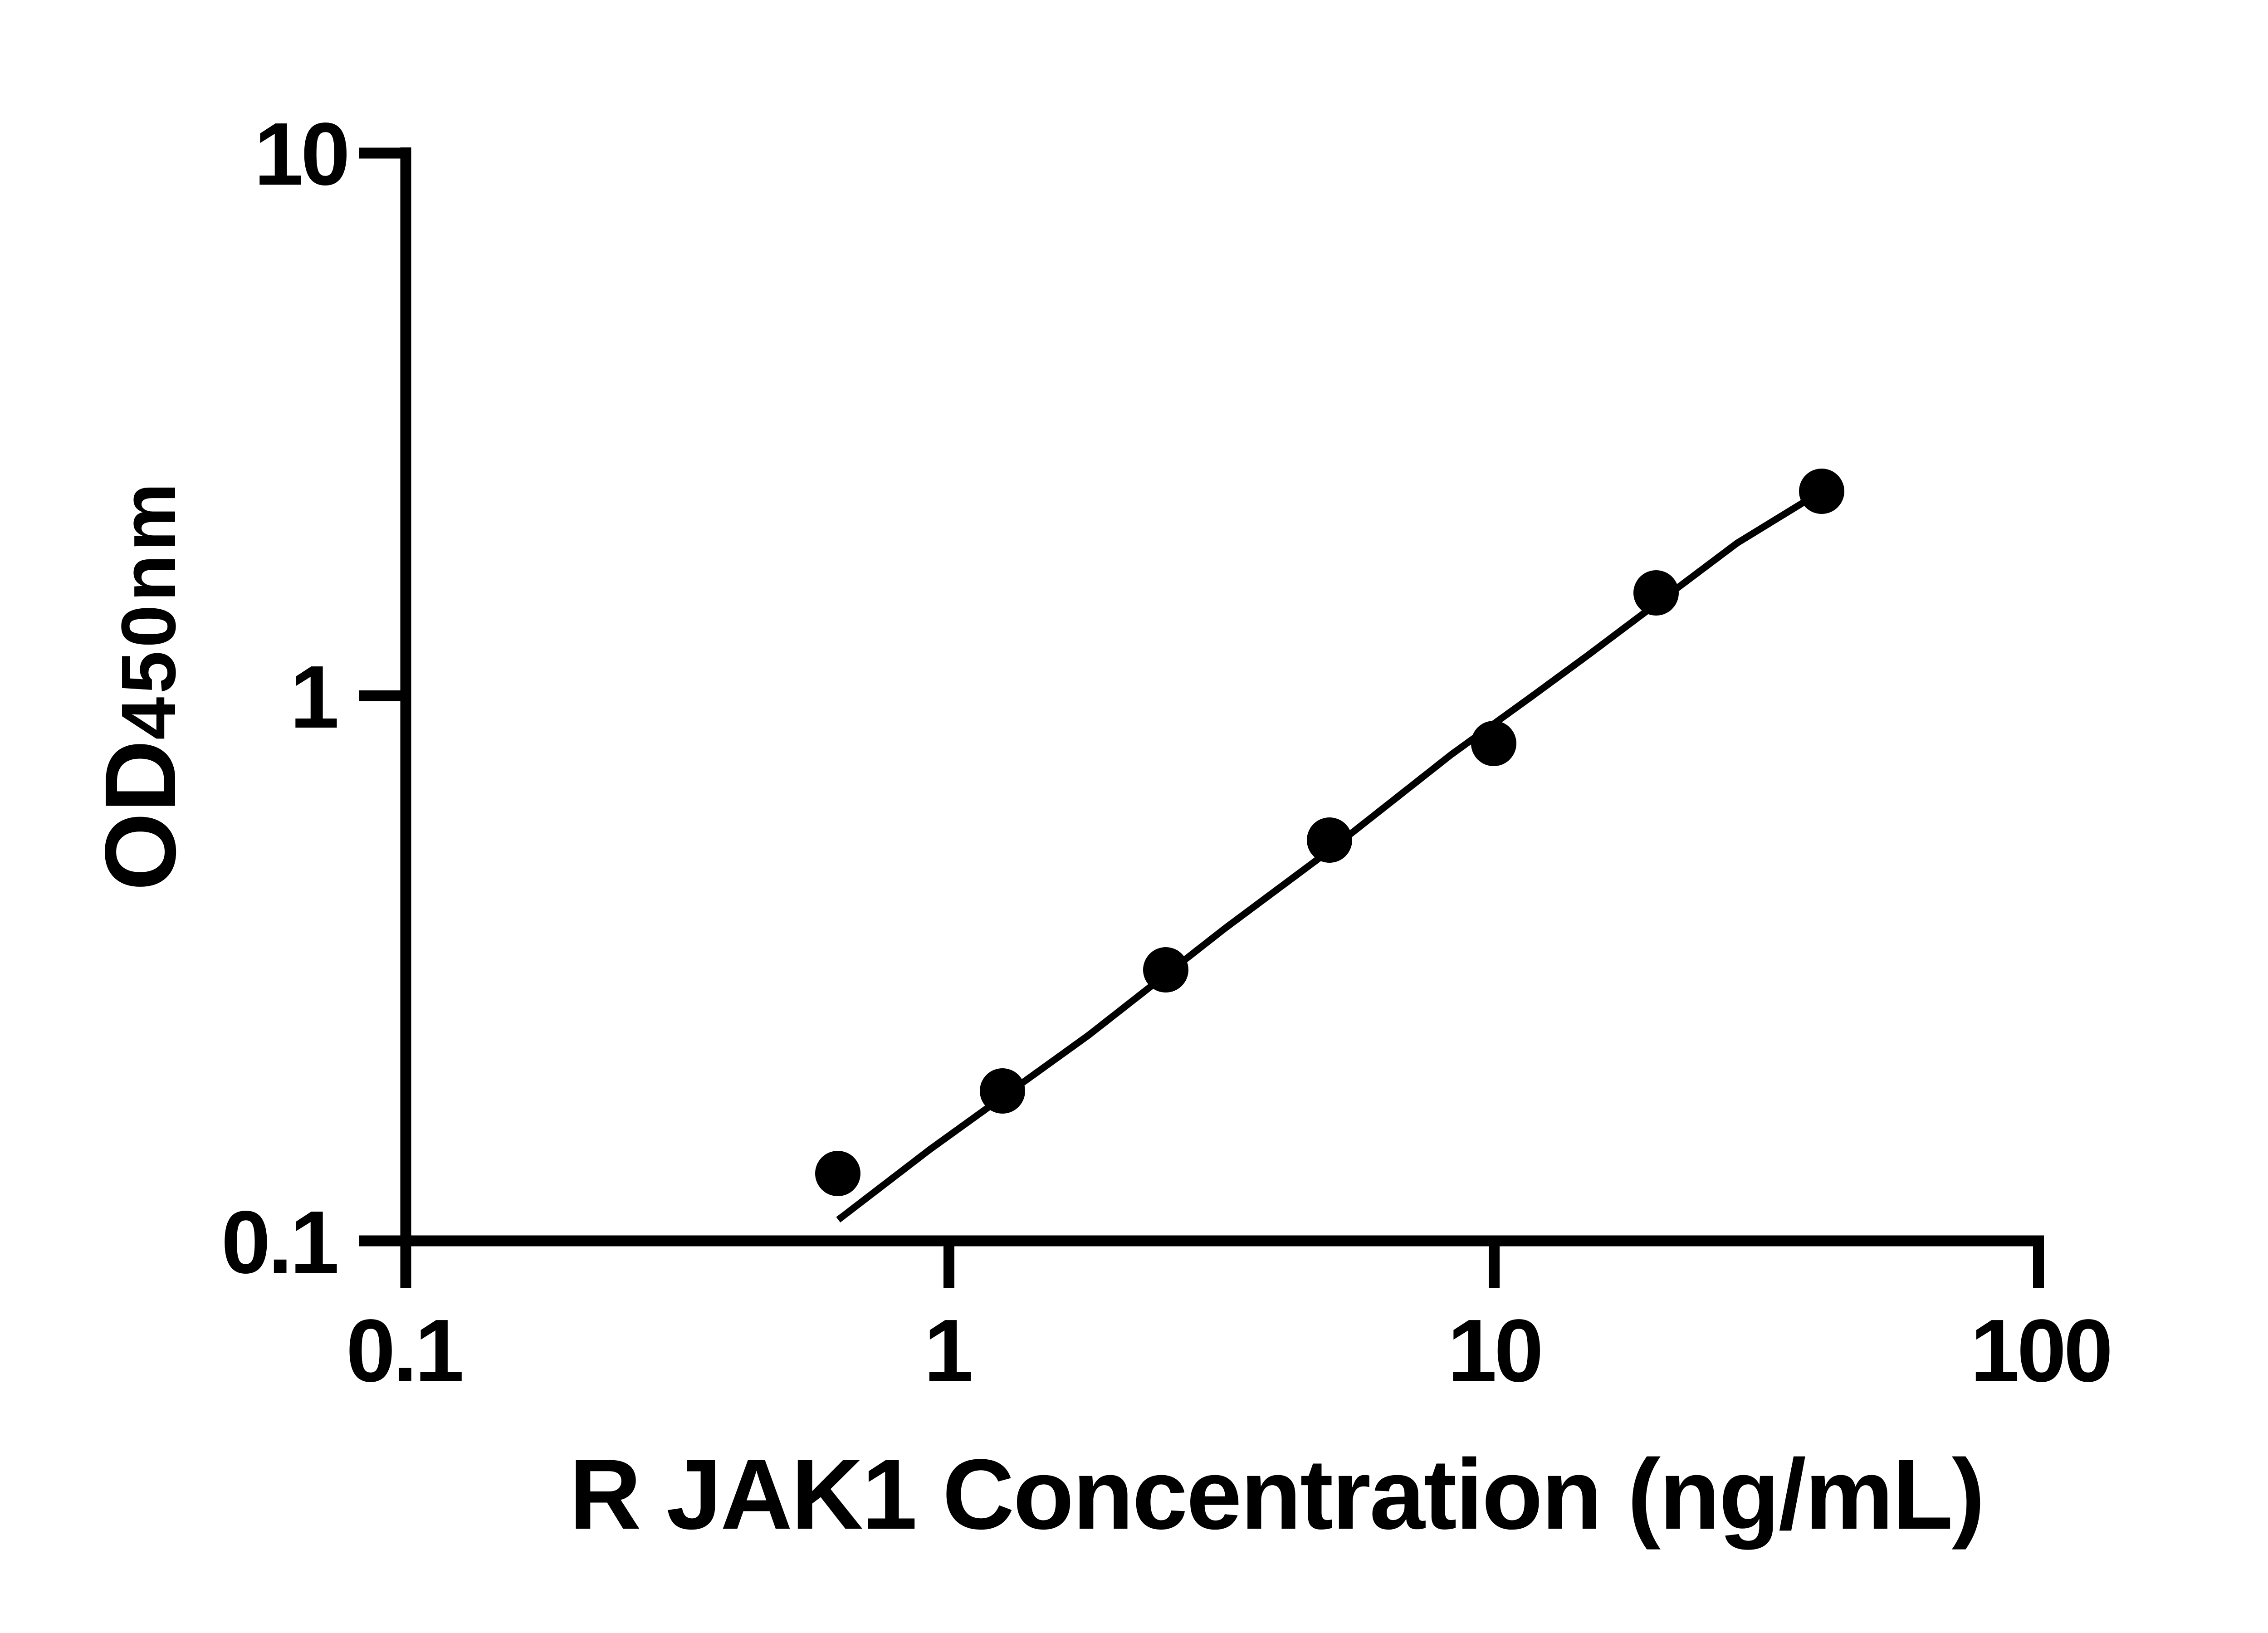 The height and width of the screenshot is (1633, 2268). Describe the element at coordinates (2040, 1350) in the screenshot. I see `svg-text: 100` at that location.